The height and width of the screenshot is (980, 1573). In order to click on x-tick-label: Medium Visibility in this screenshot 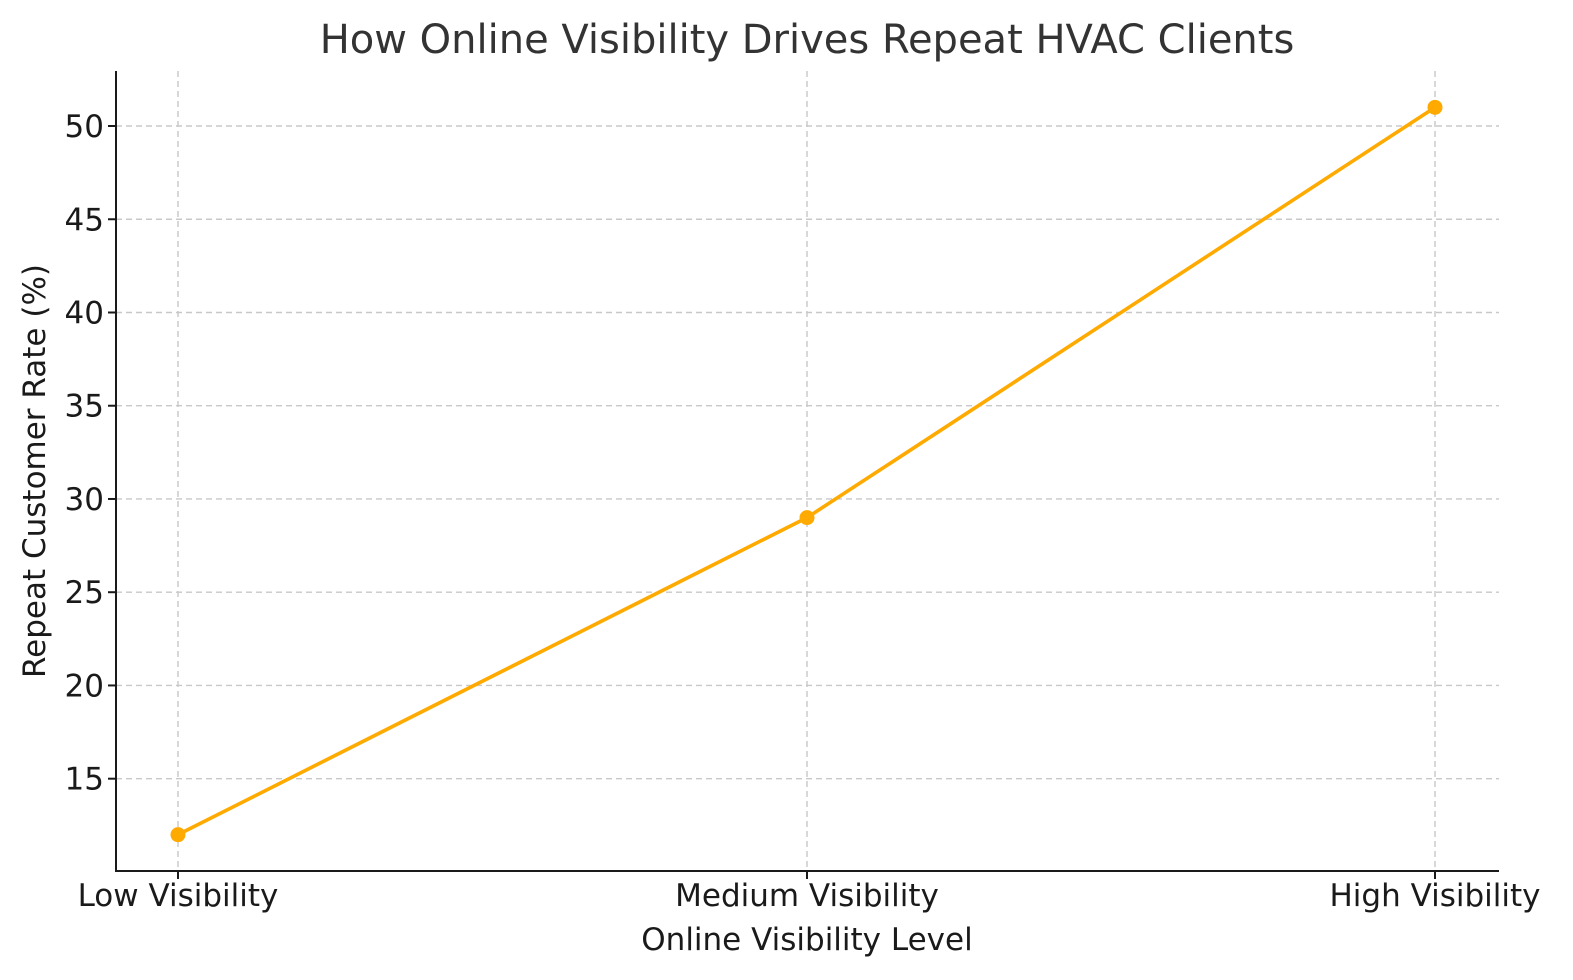, I will do `click(807, 896)`.